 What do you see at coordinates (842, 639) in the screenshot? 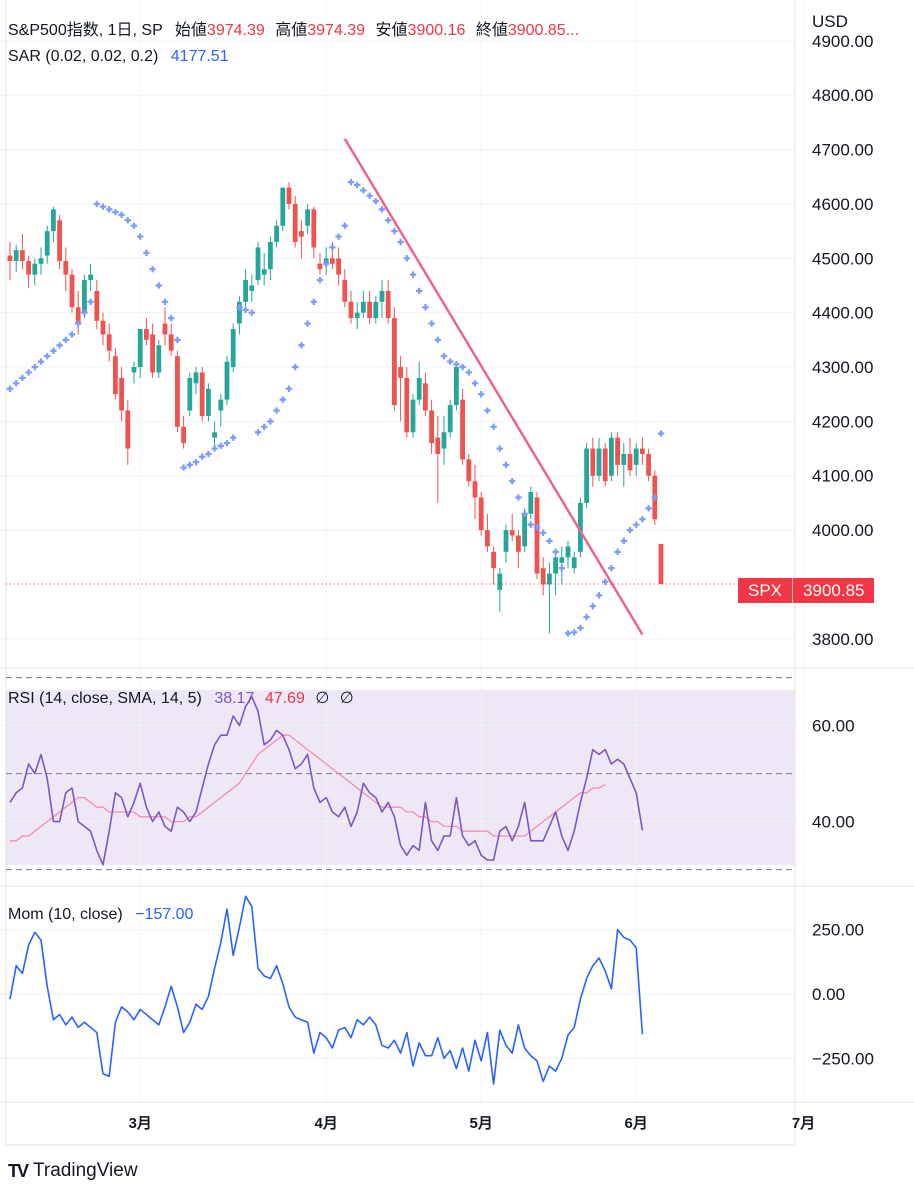
I see `price-tick-label: 3800.00` at bounding box center [842, 639].